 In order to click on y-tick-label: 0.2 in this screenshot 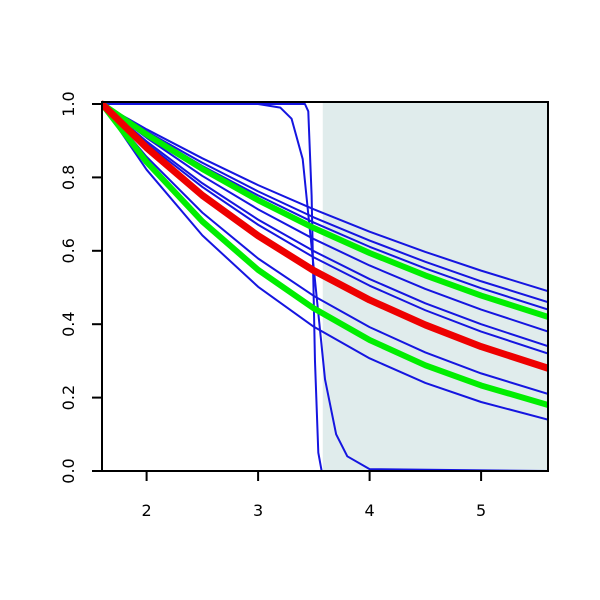, I will do `click(68, 397)`.